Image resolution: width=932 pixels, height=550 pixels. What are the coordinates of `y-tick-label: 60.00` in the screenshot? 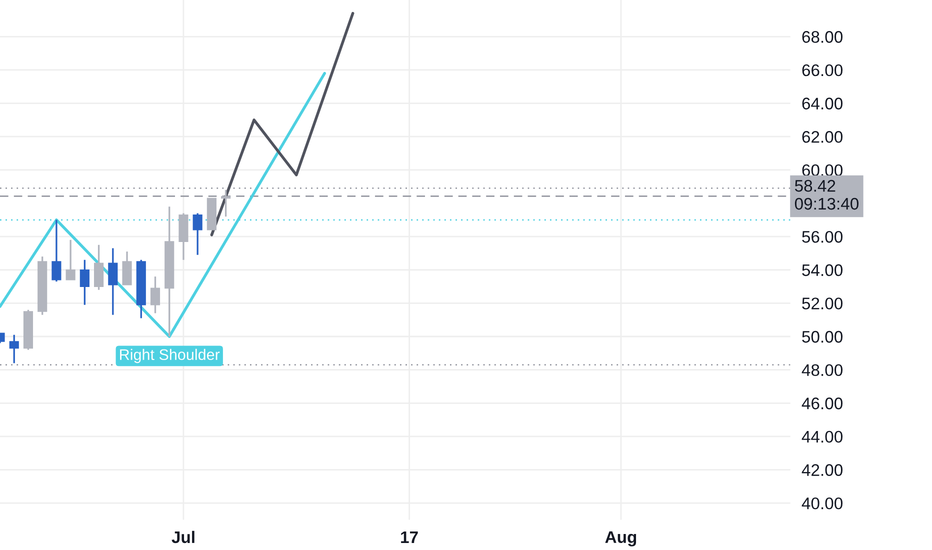 It's located at (822, 170).